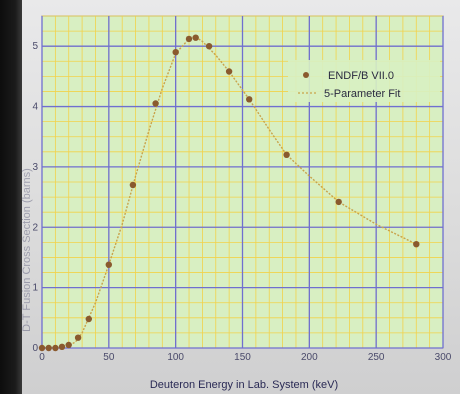 The height and width of the screenshot is (394, 460). Describe the element at coordinates (35, 46) in the screenshot. I see `y-tick-label: 5` at that location.